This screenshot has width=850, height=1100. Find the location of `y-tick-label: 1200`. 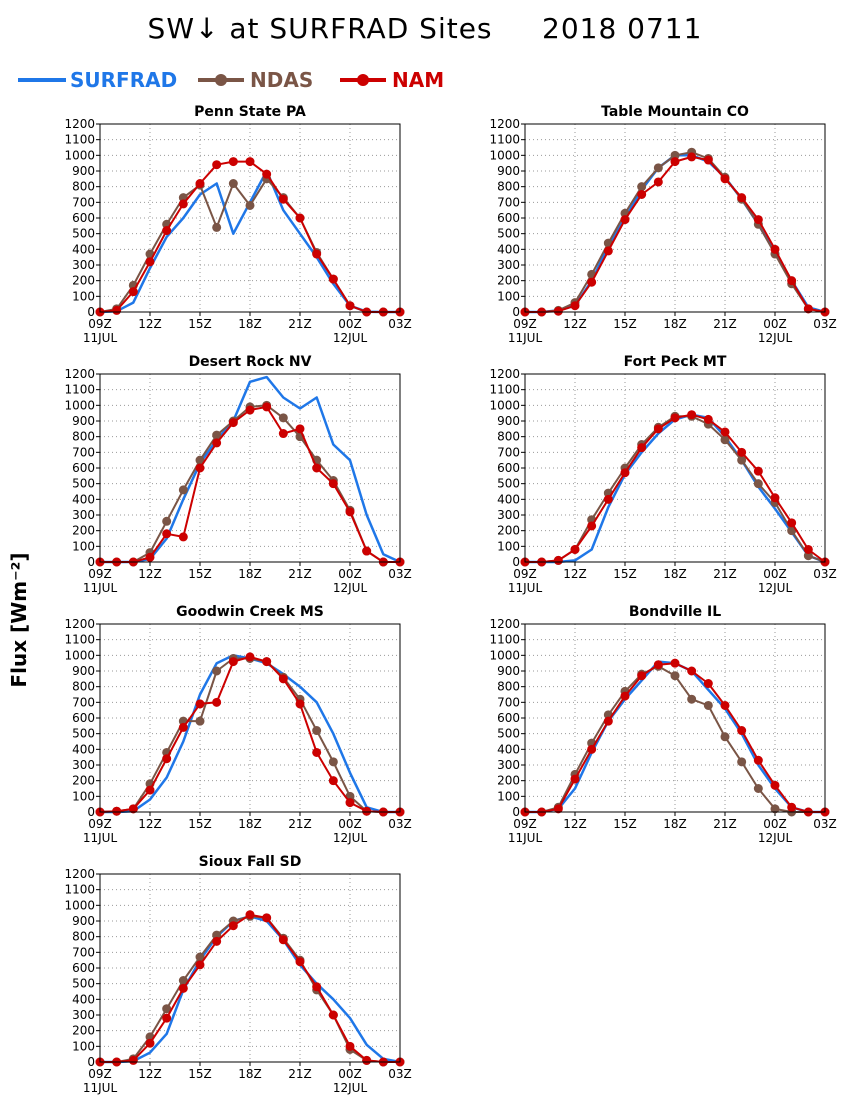

y-tick-label: 1200 is located at coordinates (79, 874).